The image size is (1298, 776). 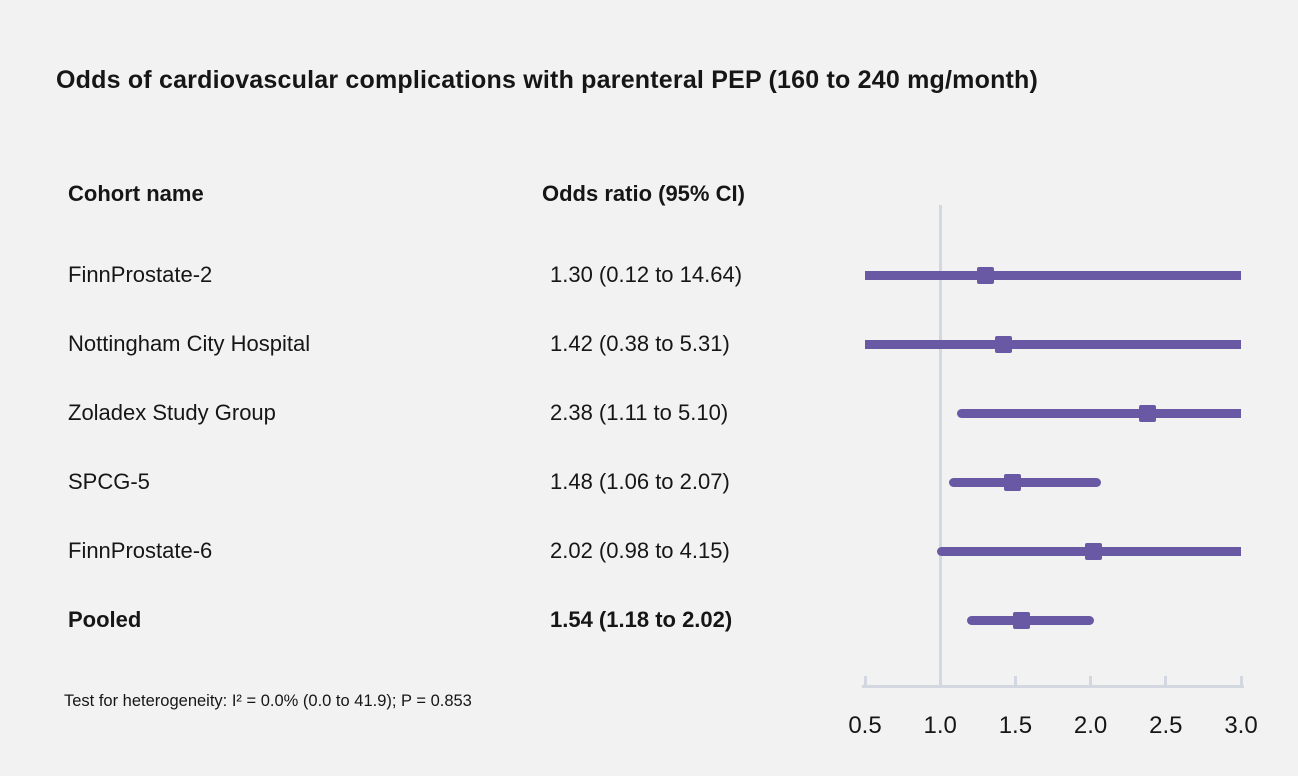 I want to click on x-axis-tick-label: 2.0, so click(x=1090, y=725).